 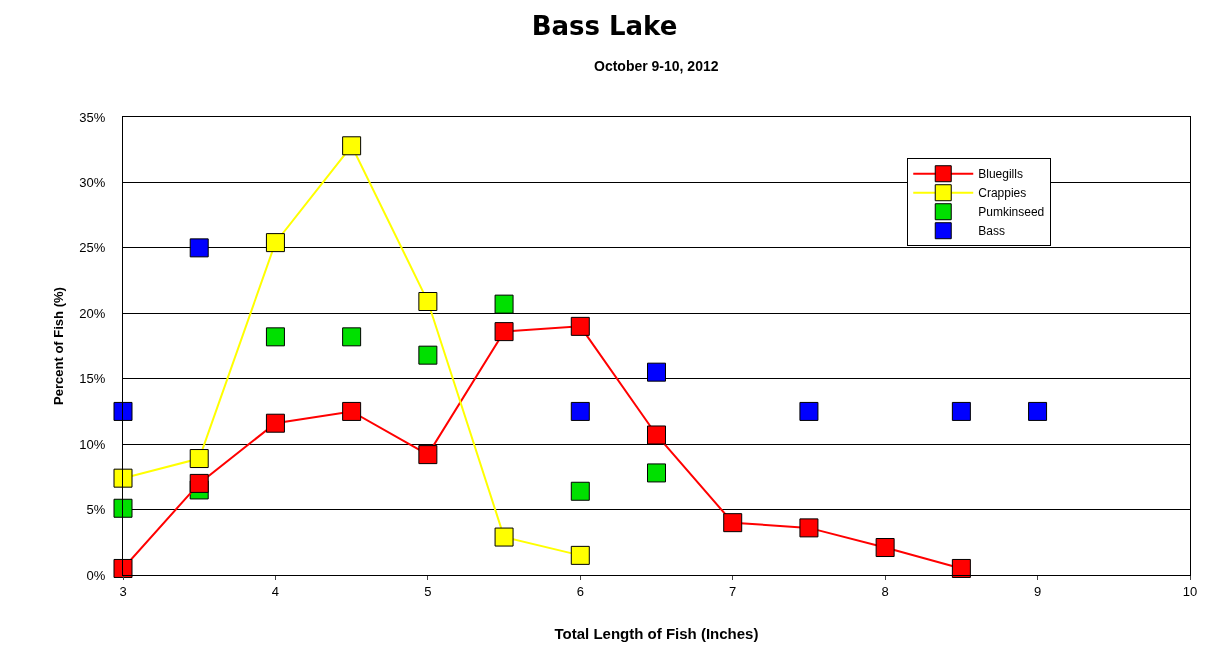 I want to click on y-tick-label: 15%, so click(x=92, y=379).